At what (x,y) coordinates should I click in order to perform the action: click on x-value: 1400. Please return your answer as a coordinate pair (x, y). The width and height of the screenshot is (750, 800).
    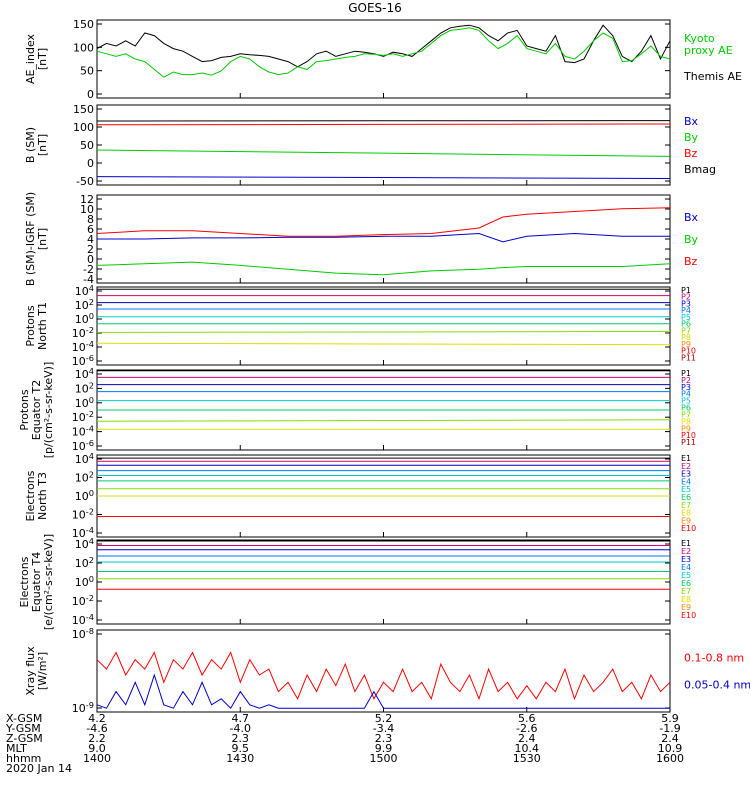
    Looking at the image, I should click on (97, 758).